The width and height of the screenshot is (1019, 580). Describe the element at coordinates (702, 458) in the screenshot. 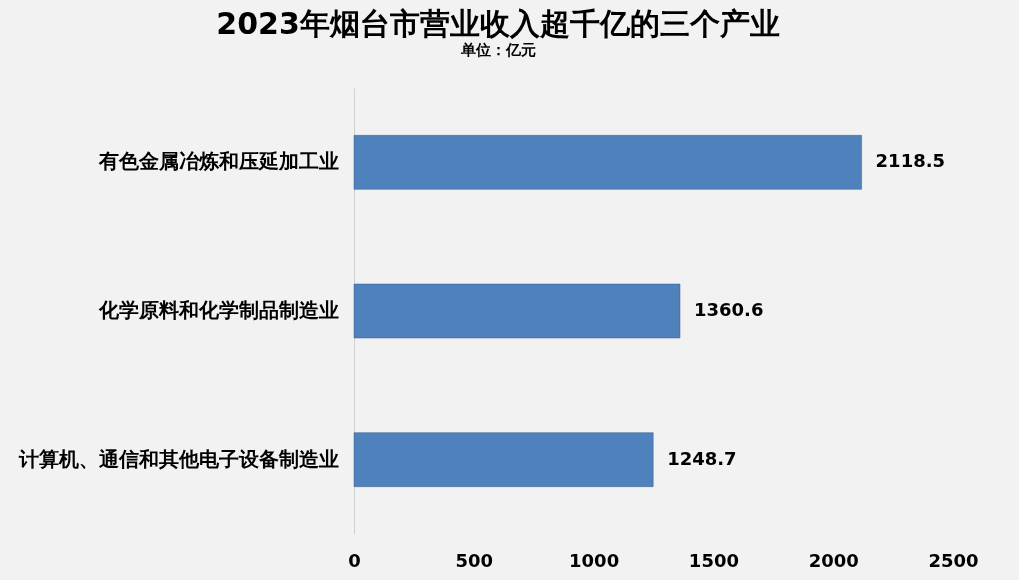

I see `data-label: 1248.7` at that location.